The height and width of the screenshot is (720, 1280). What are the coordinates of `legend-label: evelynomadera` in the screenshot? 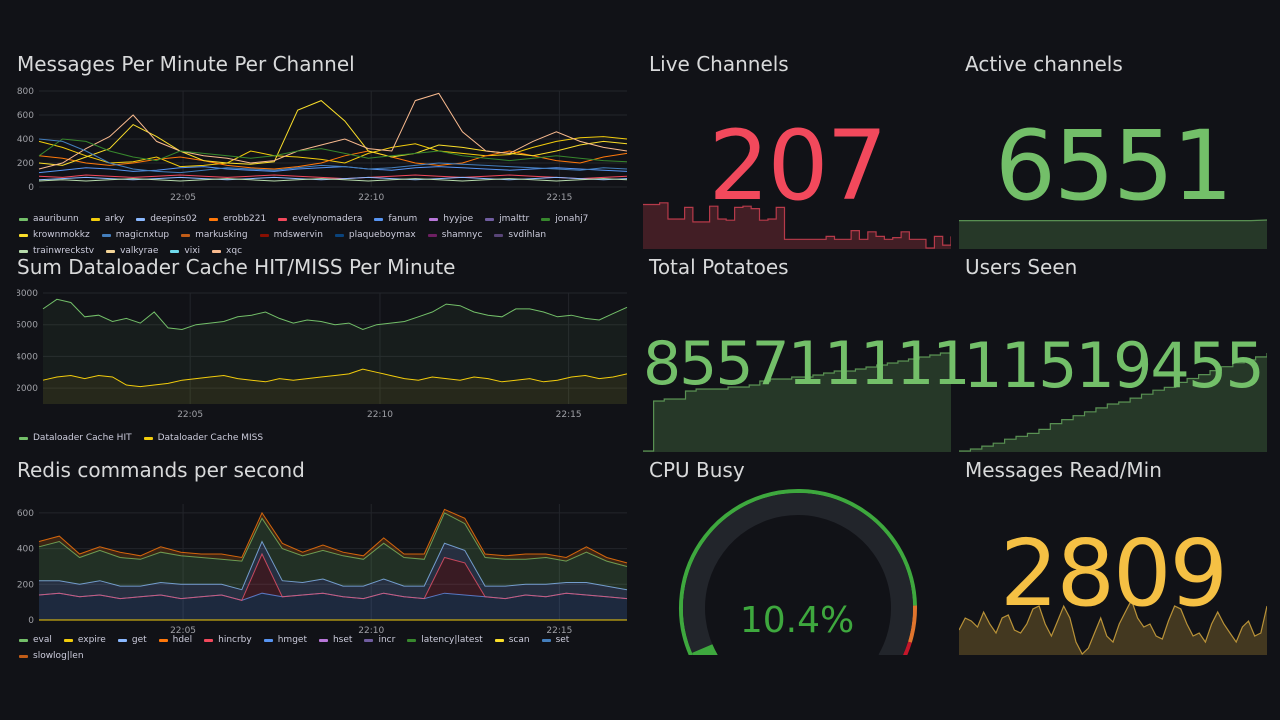 It's located at (327, 219).